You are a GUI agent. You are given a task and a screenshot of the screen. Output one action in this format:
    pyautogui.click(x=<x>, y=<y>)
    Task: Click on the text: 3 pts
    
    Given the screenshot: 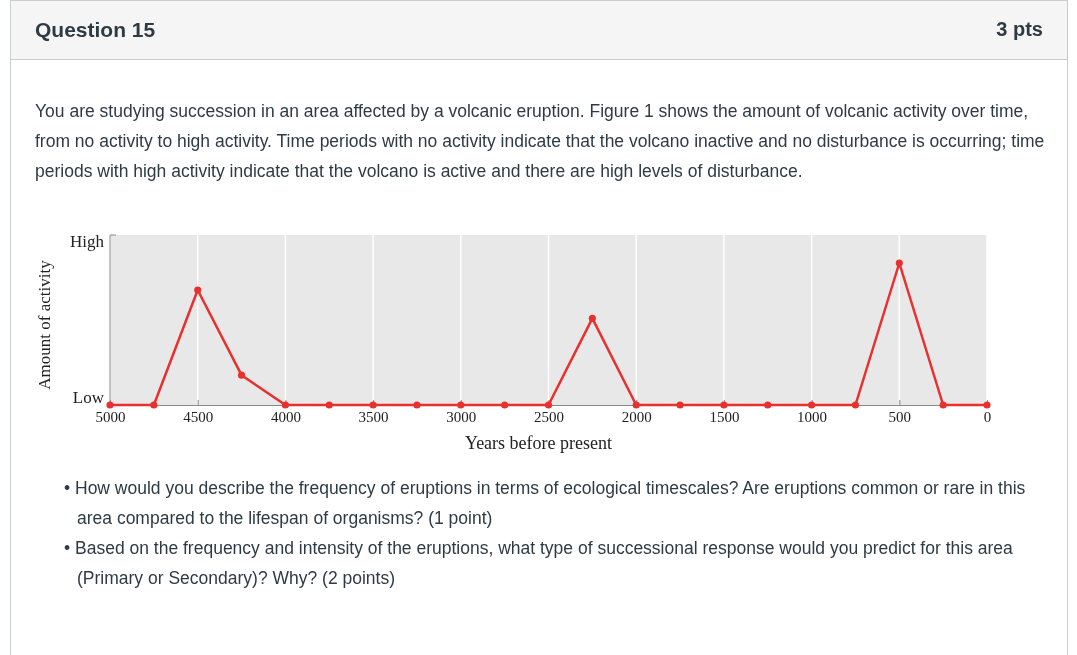 What is the action you would take?
    pyautogui.click(x=1019, y=29)
    